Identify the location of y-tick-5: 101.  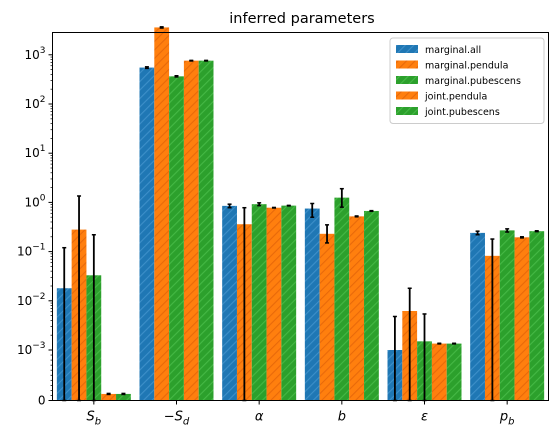
(38, 152).